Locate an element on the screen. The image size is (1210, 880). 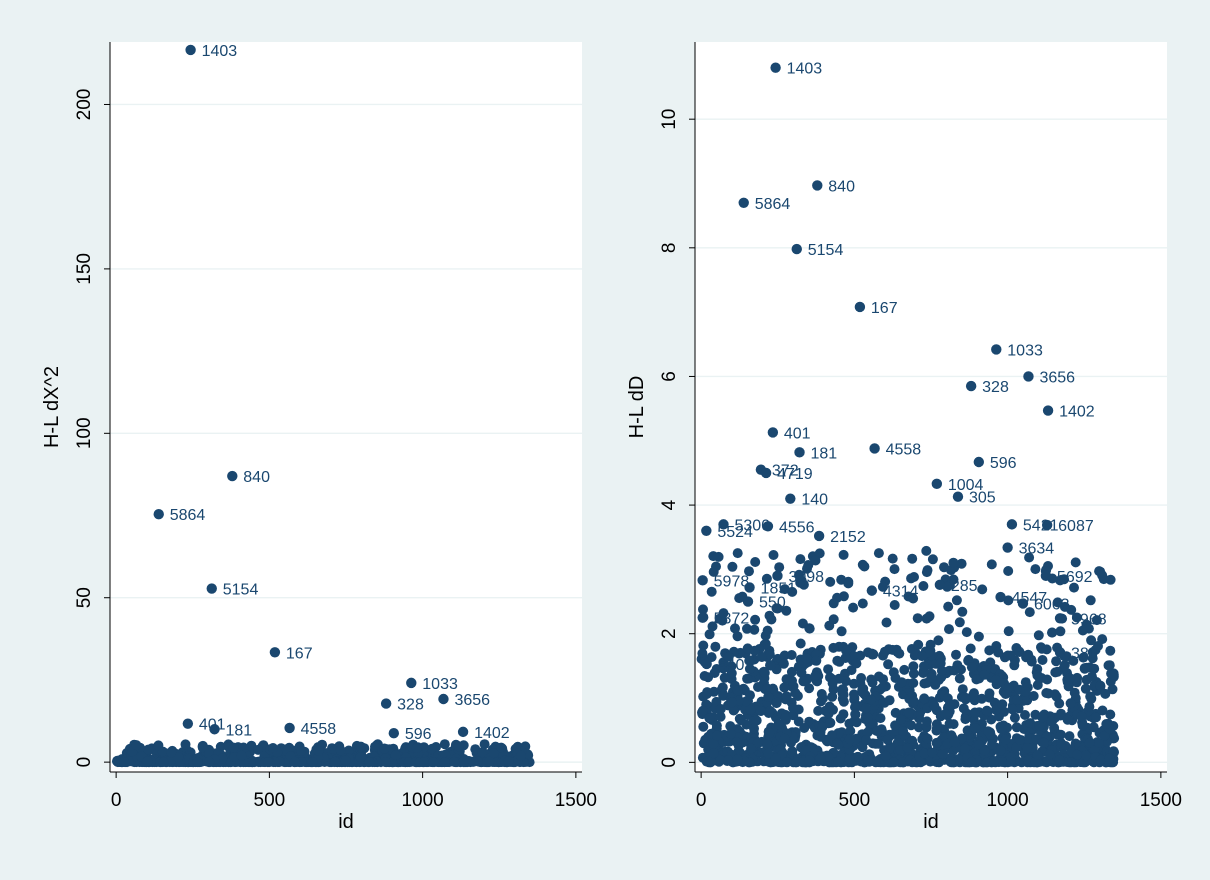
data-point-label: 550 is located at coordinates (772, 603).